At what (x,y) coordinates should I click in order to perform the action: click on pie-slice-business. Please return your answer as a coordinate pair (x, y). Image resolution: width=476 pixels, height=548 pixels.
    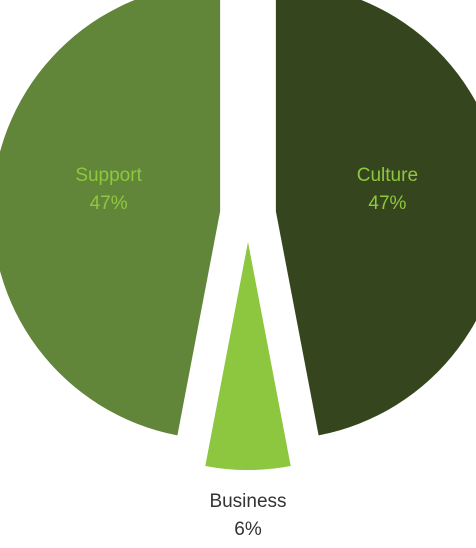
    Looking at the image, I should click on (248, 356).